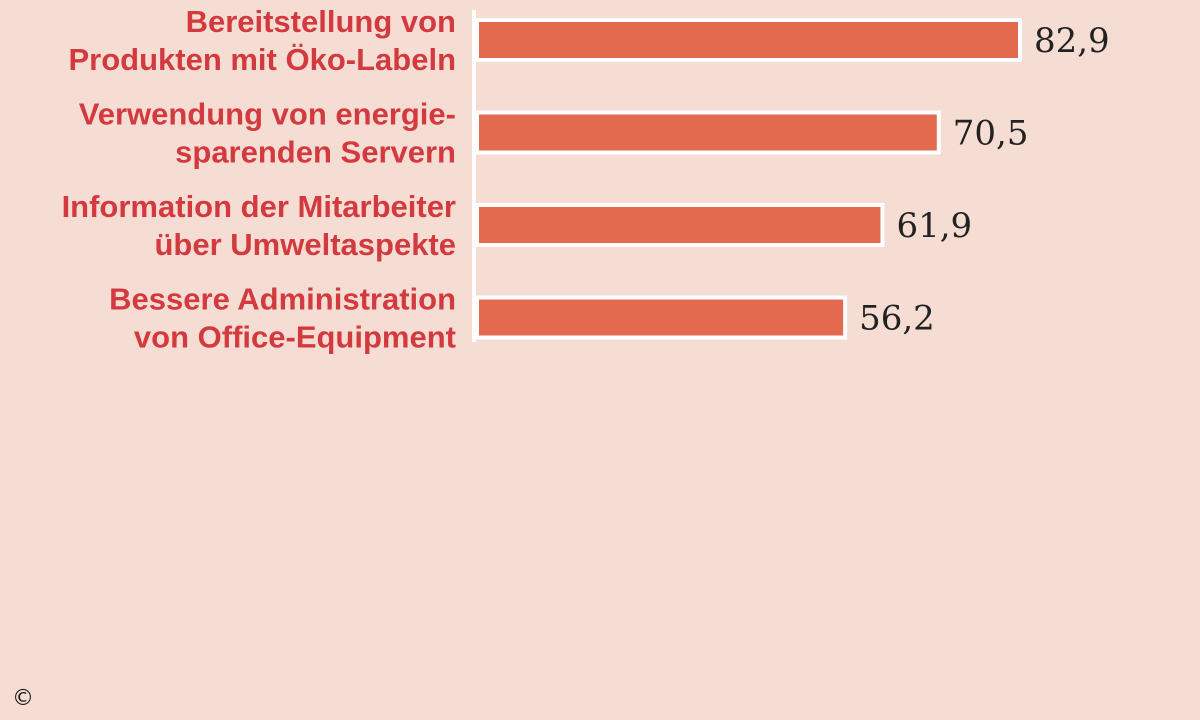  I want to click on category-label-3-line-2: über Umweltaspekte, so click(306, 244).